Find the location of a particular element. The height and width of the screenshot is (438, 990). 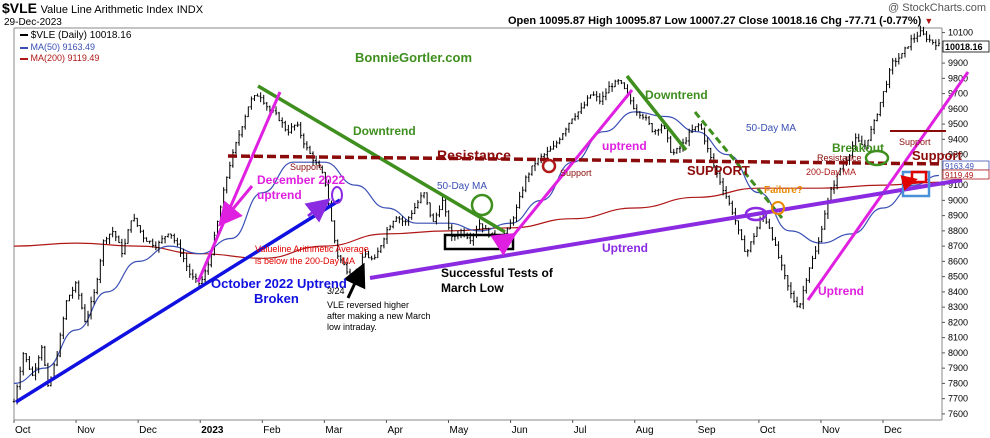

y-tick-label: 7600 is located at coordinates (958, 414).